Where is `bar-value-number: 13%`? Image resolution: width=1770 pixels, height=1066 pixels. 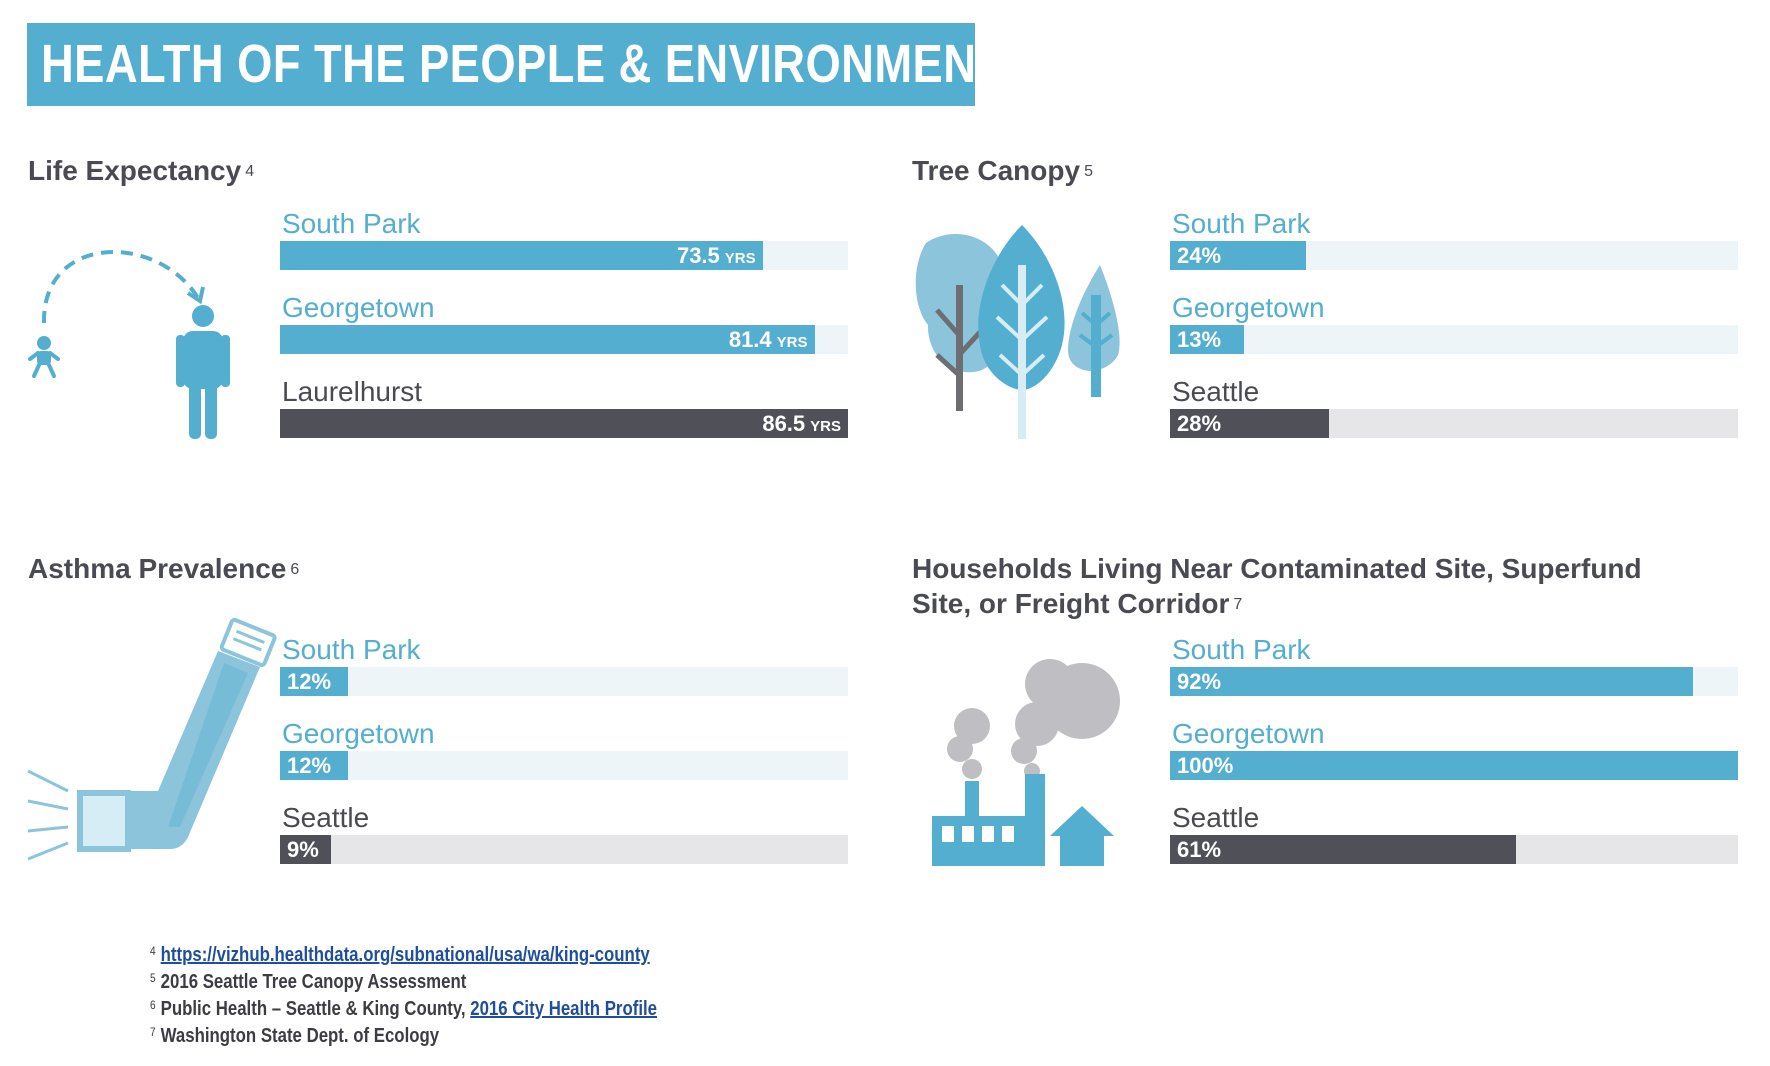
bar-value-number: 13% is located at coordinates (1199, 339).